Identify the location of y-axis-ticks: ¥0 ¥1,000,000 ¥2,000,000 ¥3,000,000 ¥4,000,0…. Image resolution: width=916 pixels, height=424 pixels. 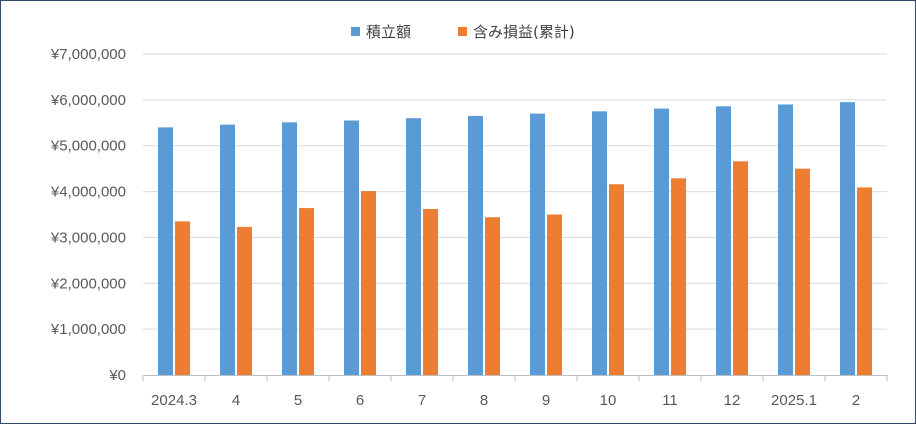
(88, 215).